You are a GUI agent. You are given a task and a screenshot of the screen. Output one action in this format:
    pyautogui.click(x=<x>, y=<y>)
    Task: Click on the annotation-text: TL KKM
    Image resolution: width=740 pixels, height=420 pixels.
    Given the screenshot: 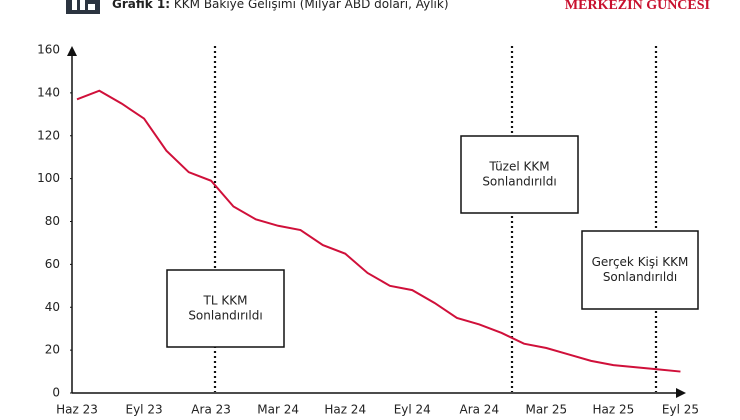 What is the action you would take?
    pyautogui.click(x=225, y=301)
    